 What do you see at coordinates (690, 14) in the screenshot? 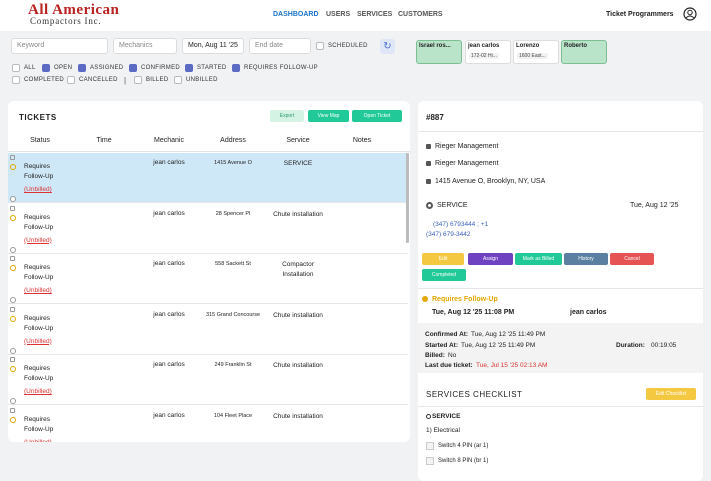
I see `user-icon` at bounding box center [690, 14].